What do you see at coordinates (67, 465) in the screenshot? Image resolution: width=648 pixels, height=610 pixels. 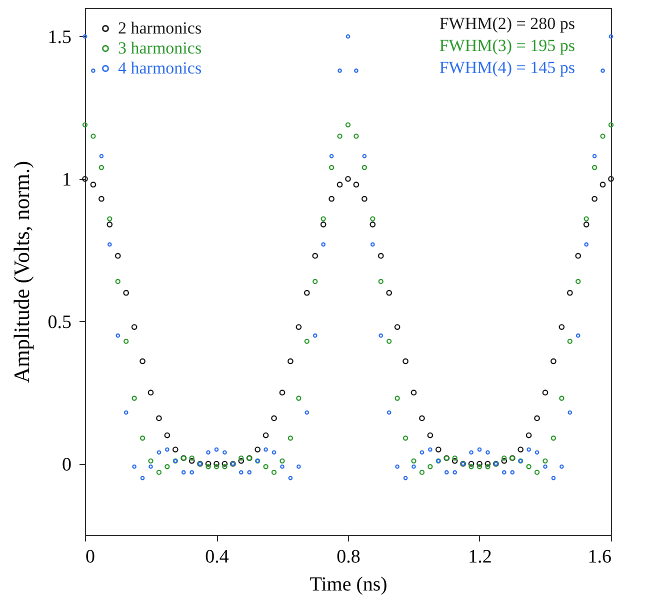 I see `y-tick-label: 0` at bounding box center [67, 465].